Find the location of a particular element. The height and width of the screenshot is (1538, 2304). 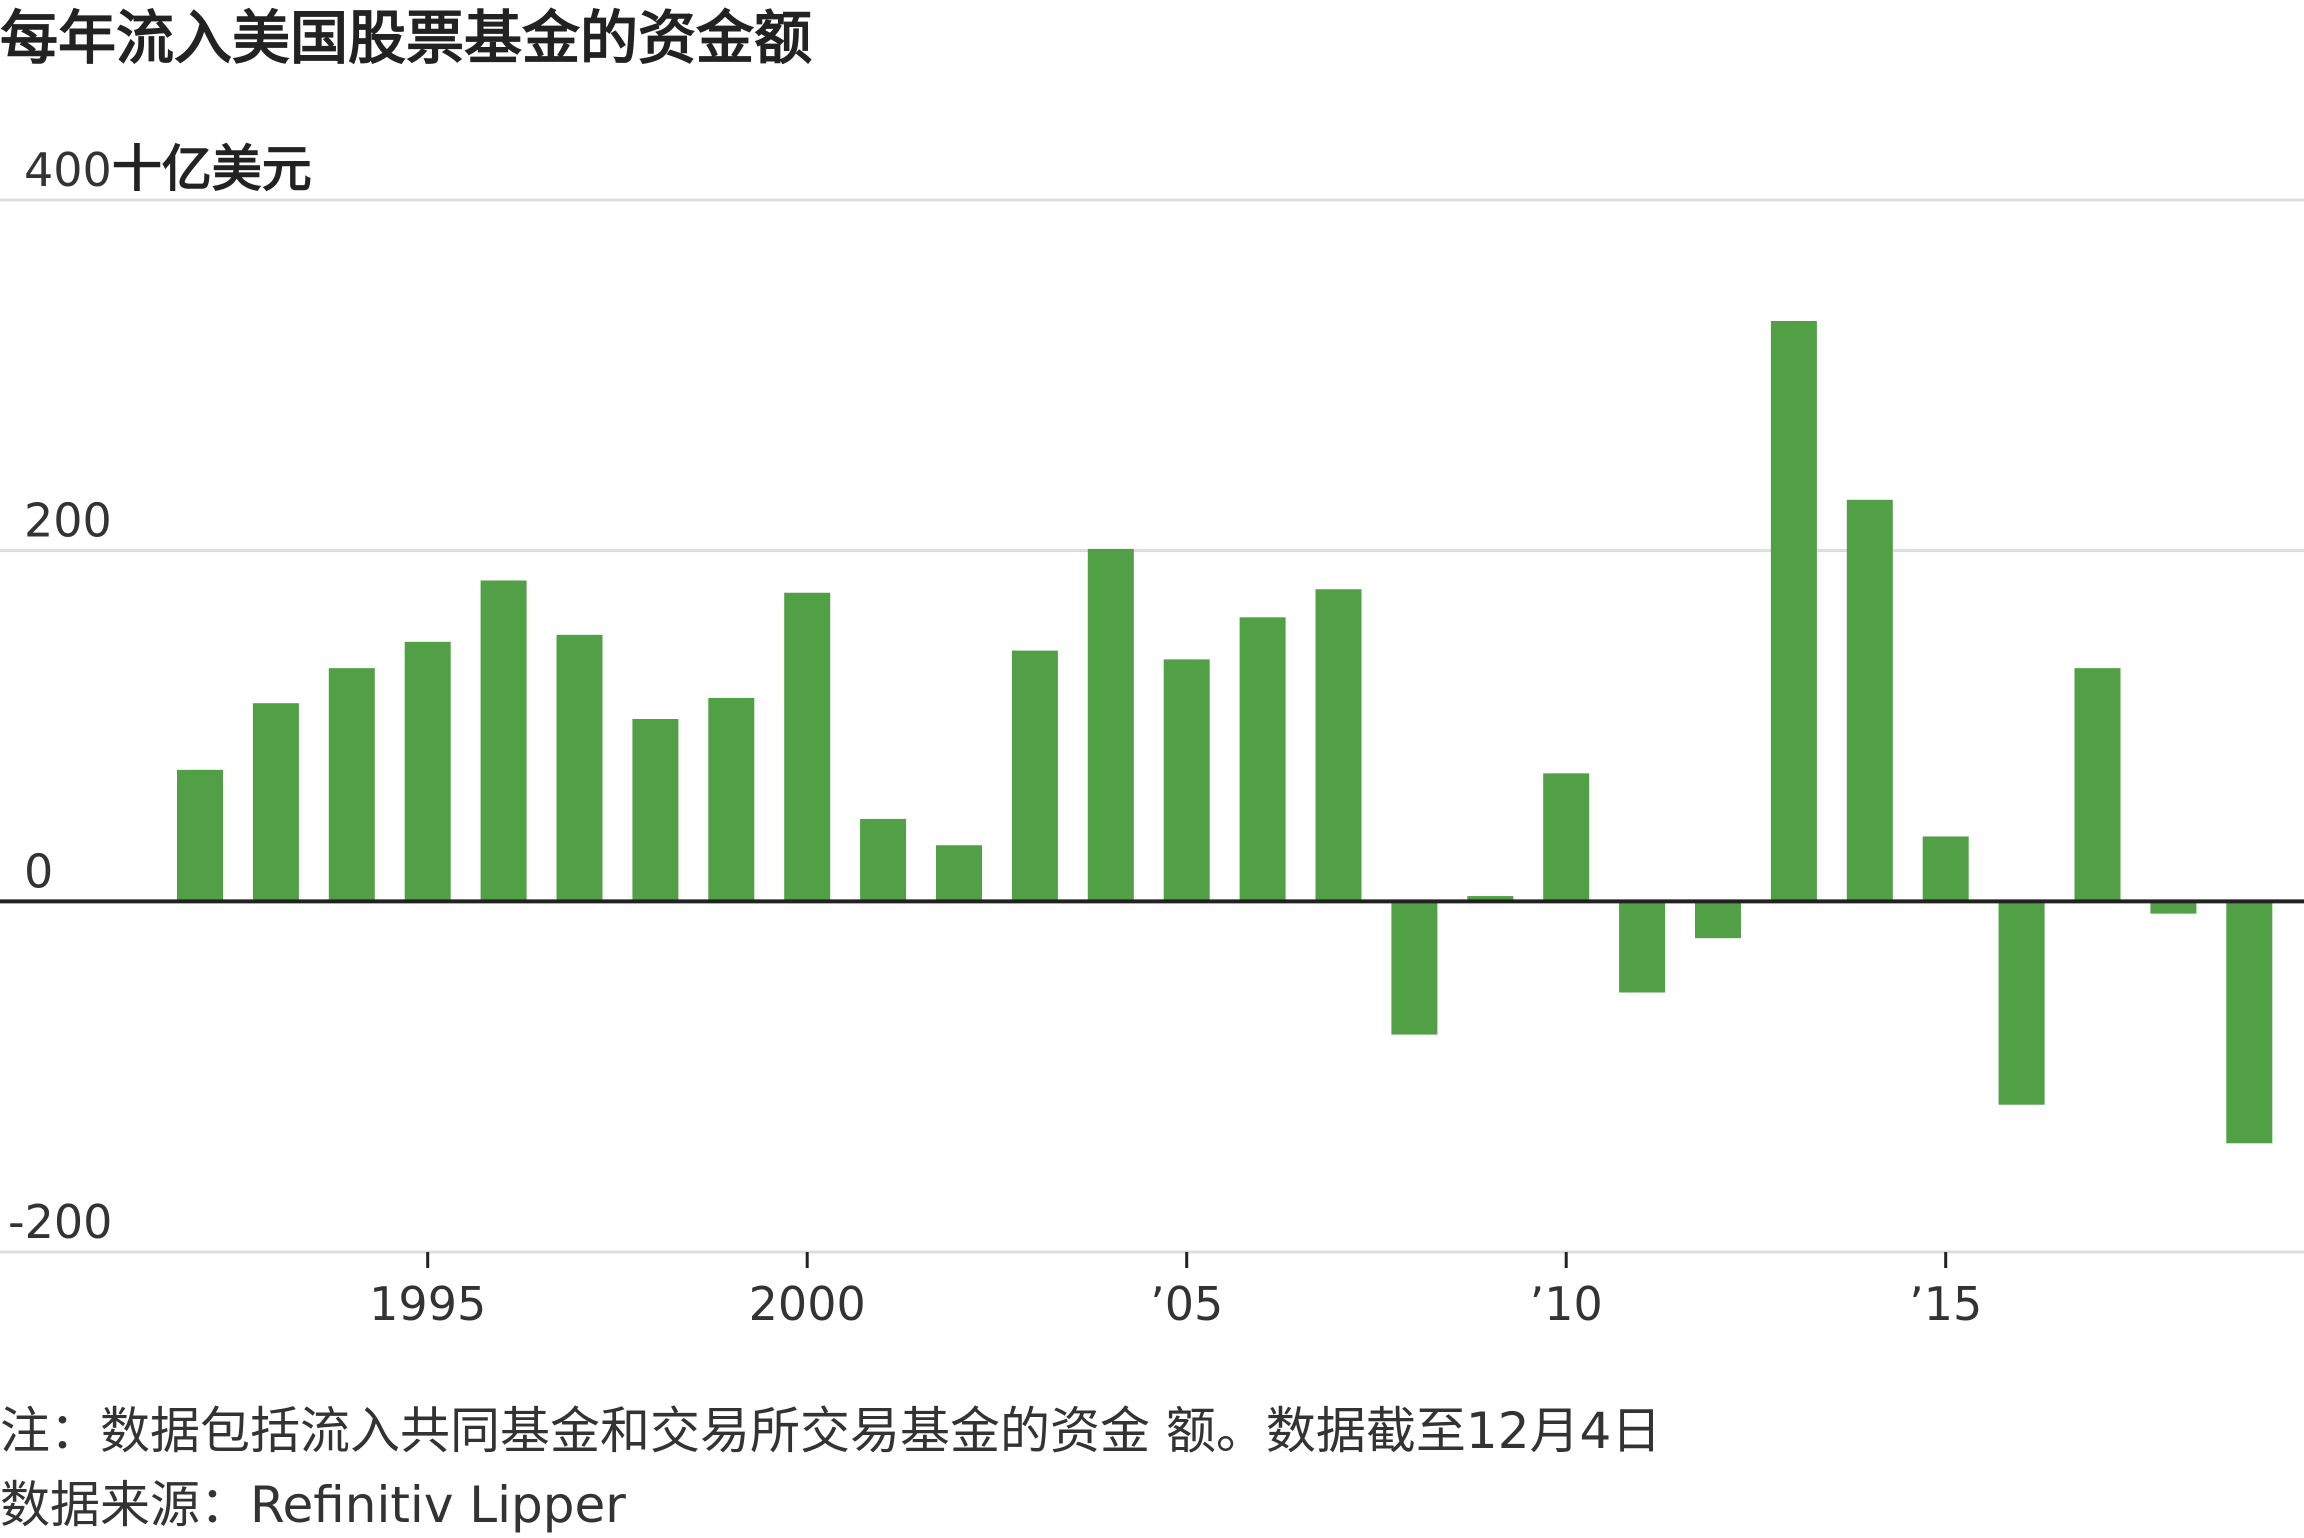

bar-2013 is located at coordinates (1793, 611).